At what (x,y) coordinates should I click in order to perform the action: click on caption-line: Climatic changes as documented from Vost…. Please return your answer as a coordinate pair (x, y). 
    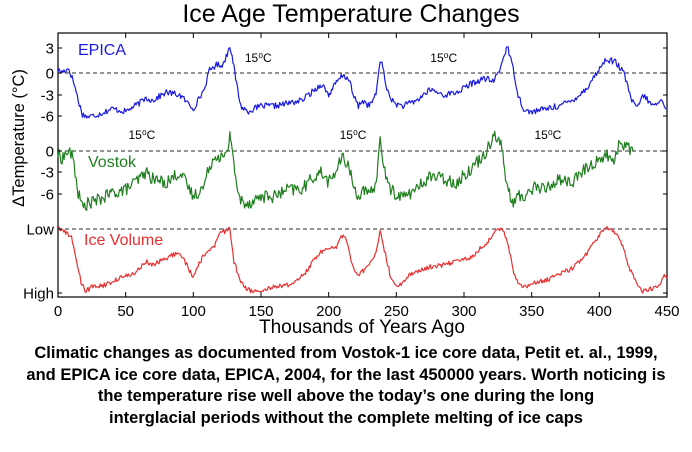
    Looking at the image, I should click on (346, 353).